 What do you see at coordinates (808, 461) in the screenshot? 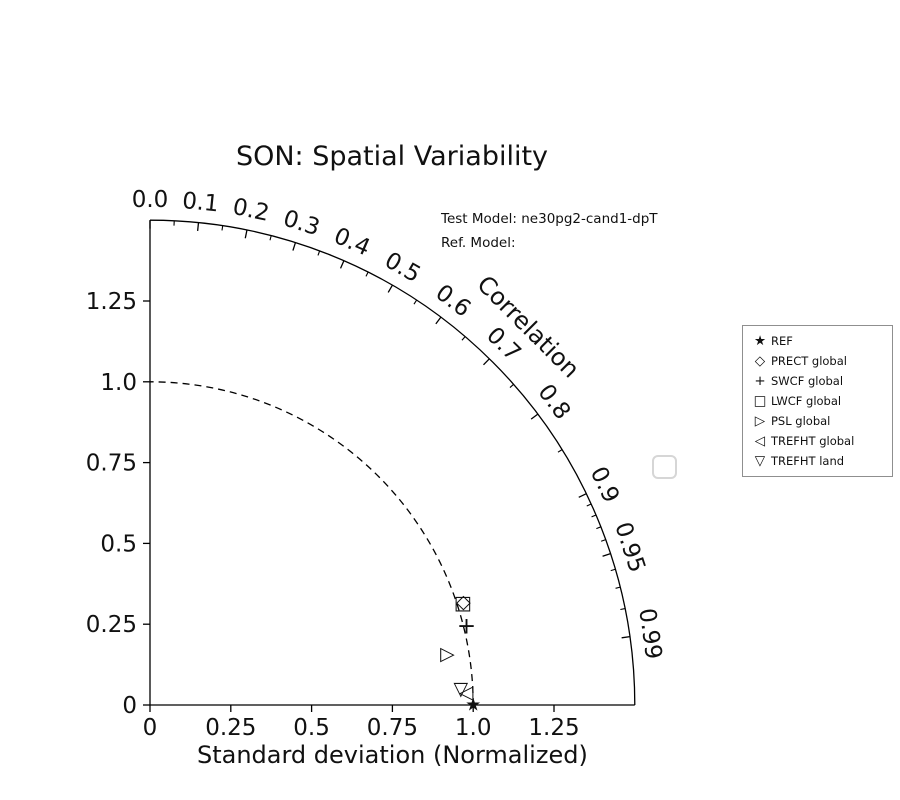
I see `legend-item-label: TREFHT land` at bounding box center [808, 461].